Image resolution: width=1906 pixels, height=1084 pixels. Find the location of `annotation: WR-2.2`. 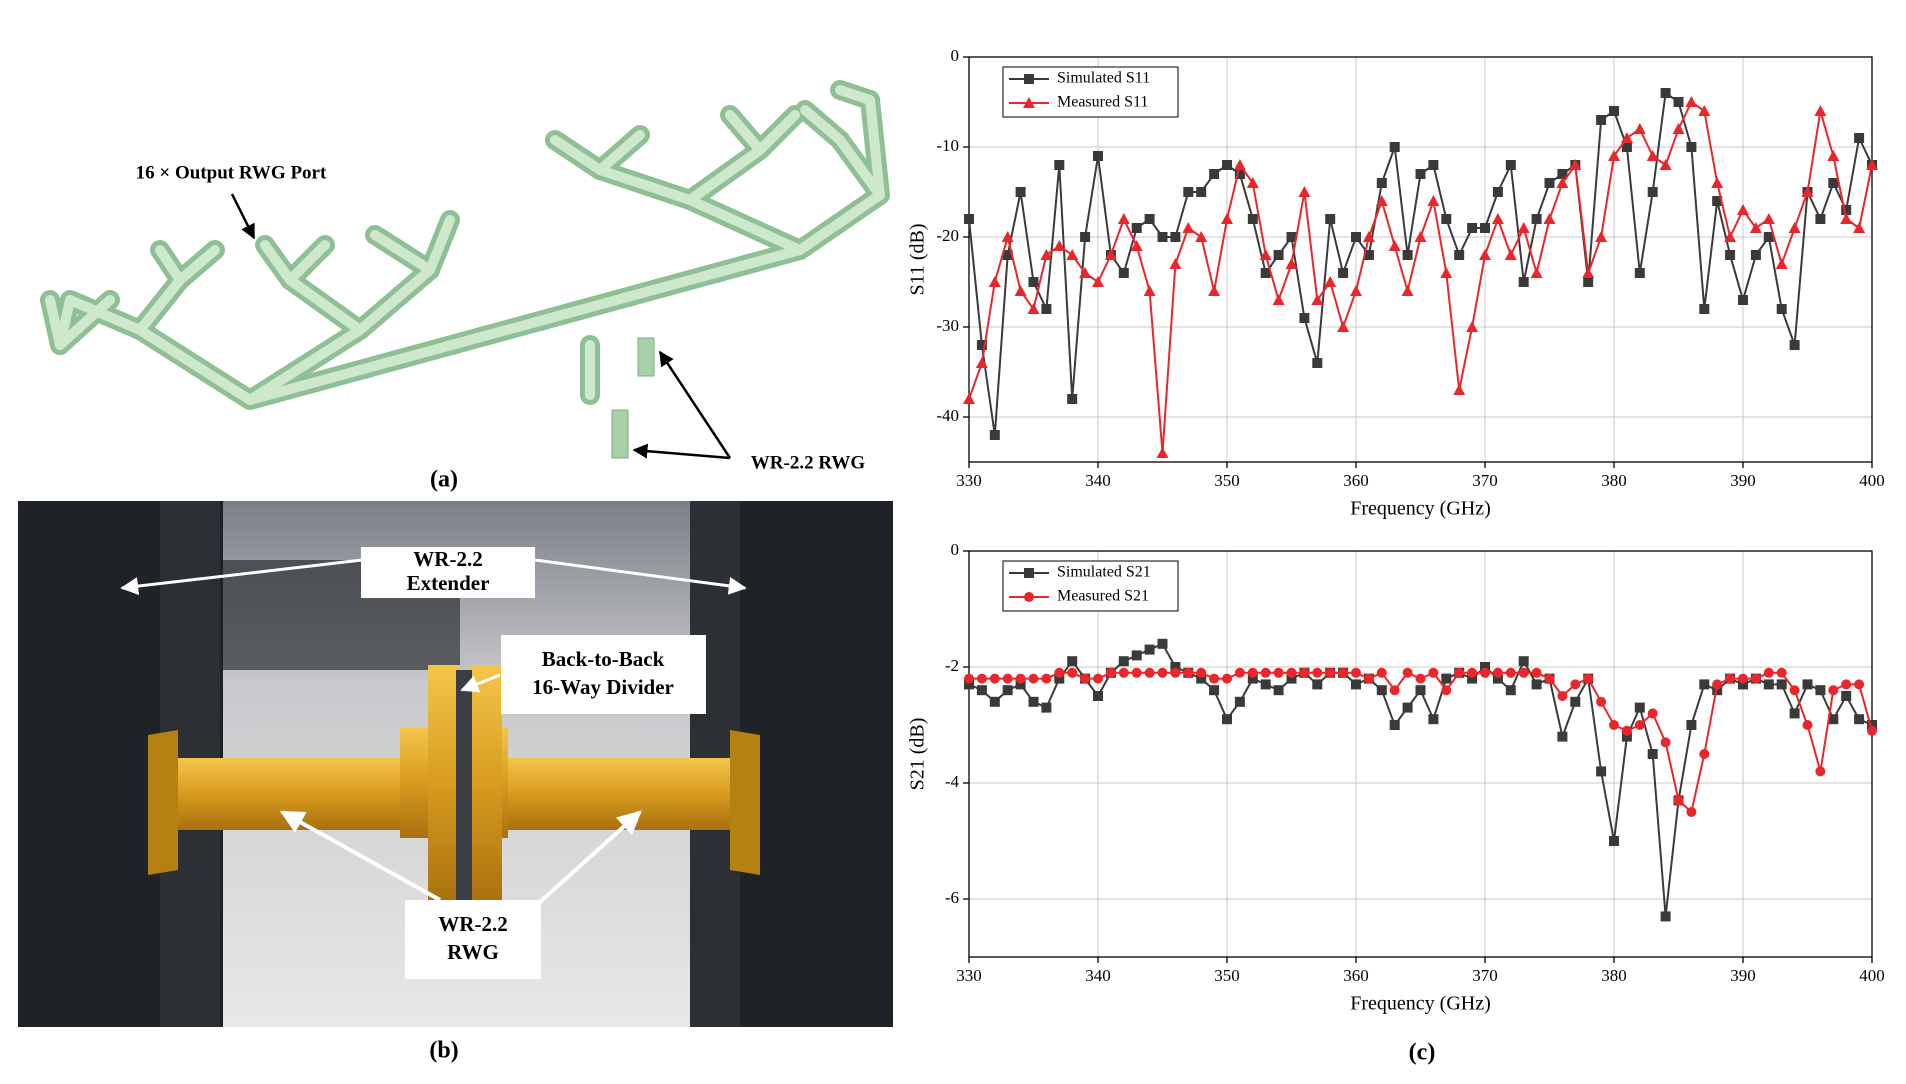

annotation: WR-2.2 is located at coordinates (472, 924).